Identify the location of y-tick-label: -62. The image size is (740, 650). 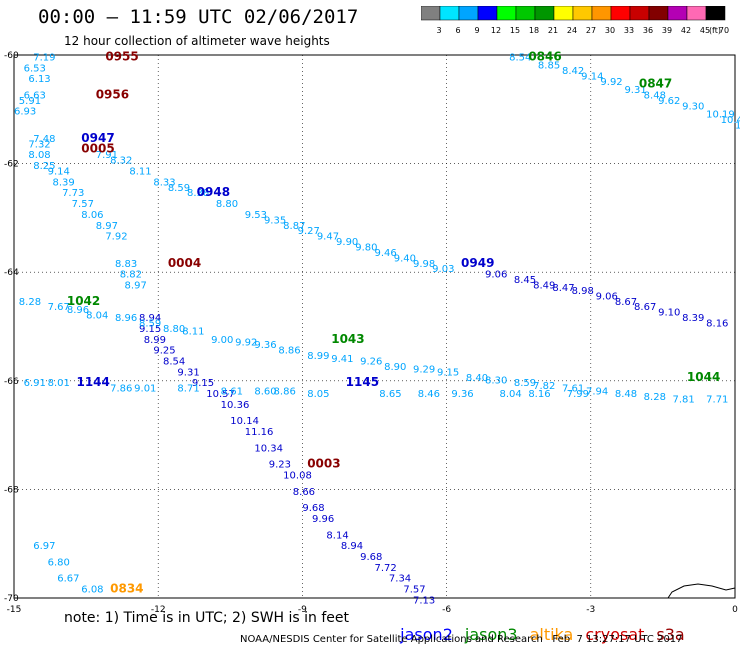
(11, 165).